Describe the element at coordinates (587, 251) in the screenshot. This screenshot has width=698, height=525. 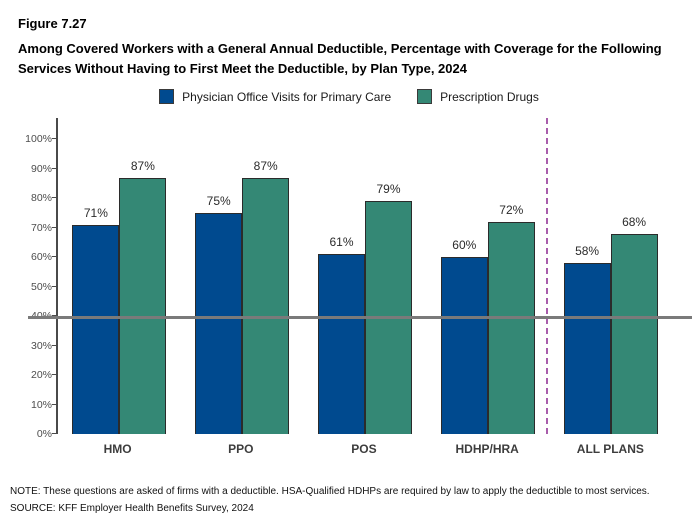
I see `bar-value-label: 58%` at that location.